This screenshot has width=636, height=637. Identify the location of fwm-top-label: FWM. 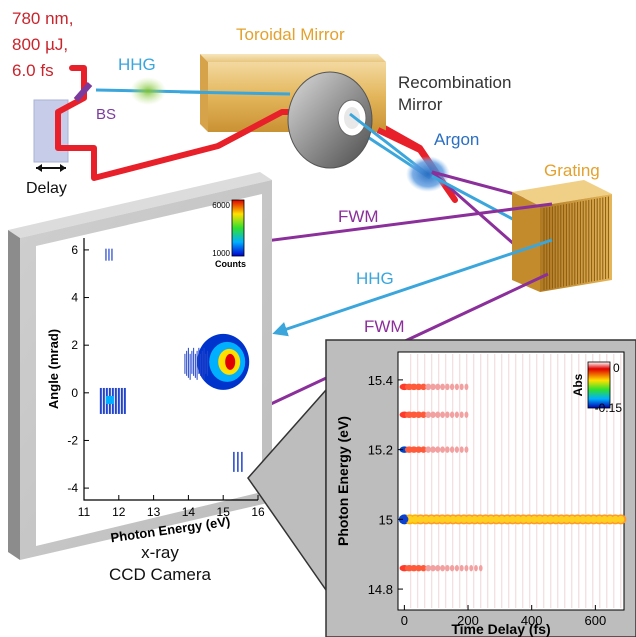
(358, 216).